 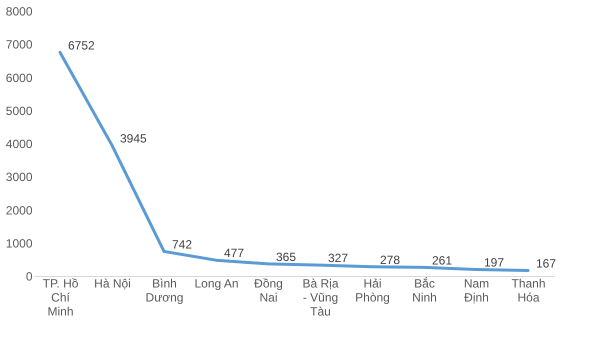 What do you see at coordinates (19, 243) in the screenshot?
I see `y-tick-label: 1000` at bounding box center [19, 243].